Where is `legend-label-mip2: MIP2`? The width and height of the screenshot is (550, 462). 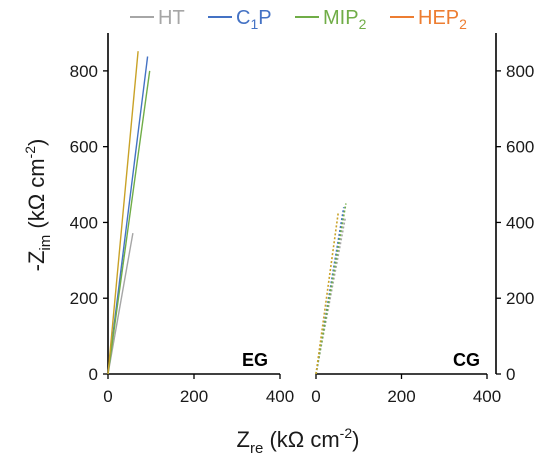
legend-label-mip2: MIP2 is located at coordinates (345, 19).